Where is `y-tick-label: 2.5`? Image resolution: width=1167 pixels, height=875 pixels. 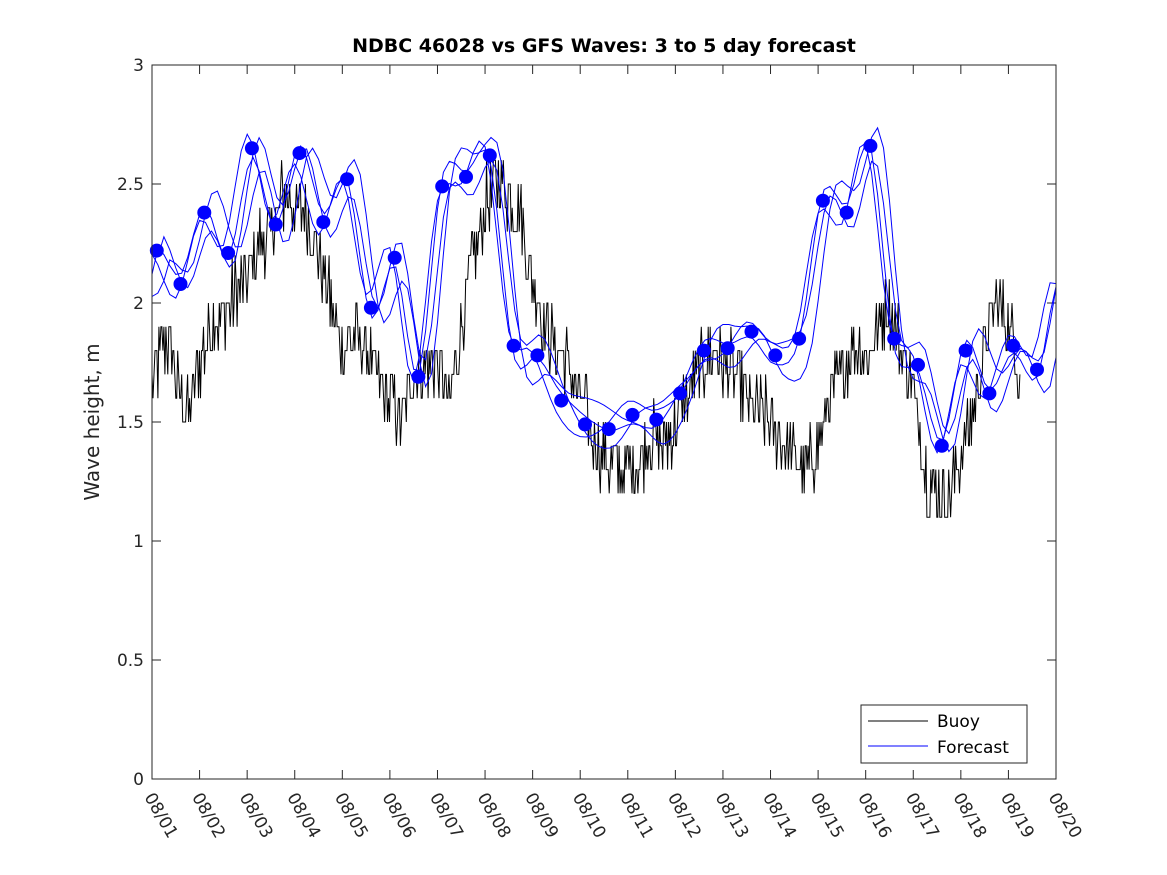 y-tick-label: 2.5 is located at coordinates (130, 185).